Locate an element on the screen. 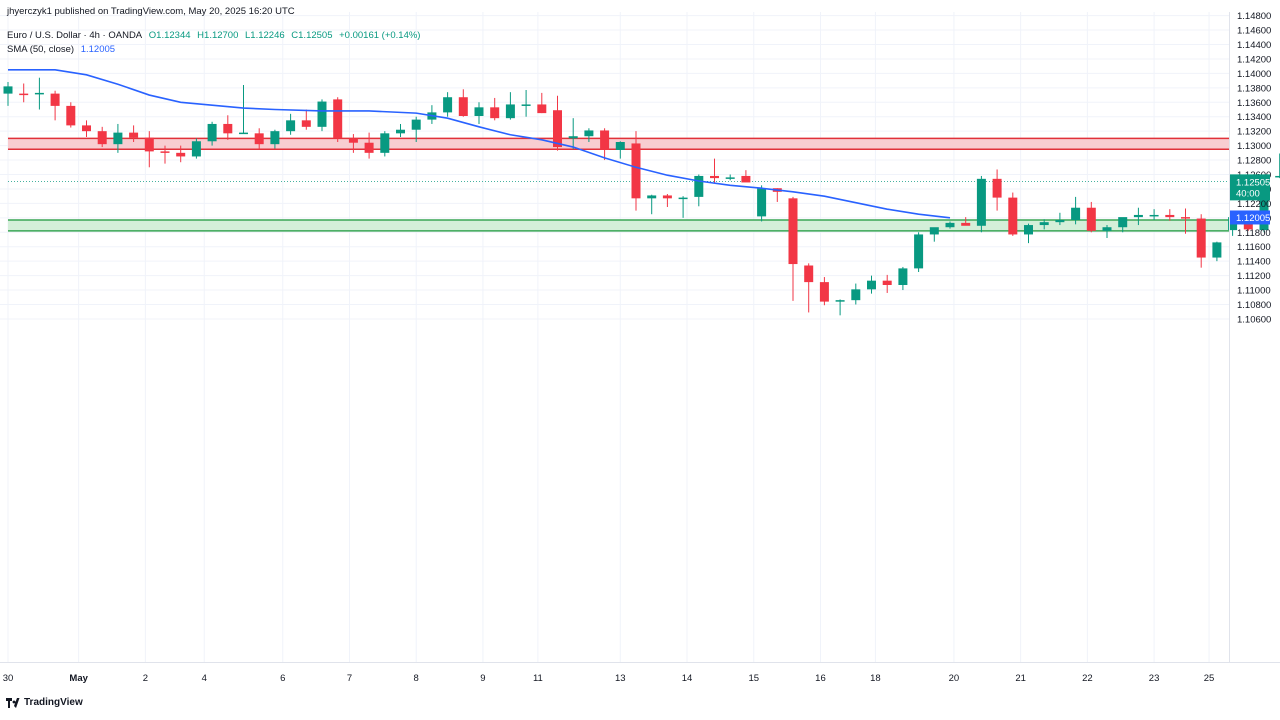  indicator-label: SMA (50, close) is located at coordinates (41, 49).